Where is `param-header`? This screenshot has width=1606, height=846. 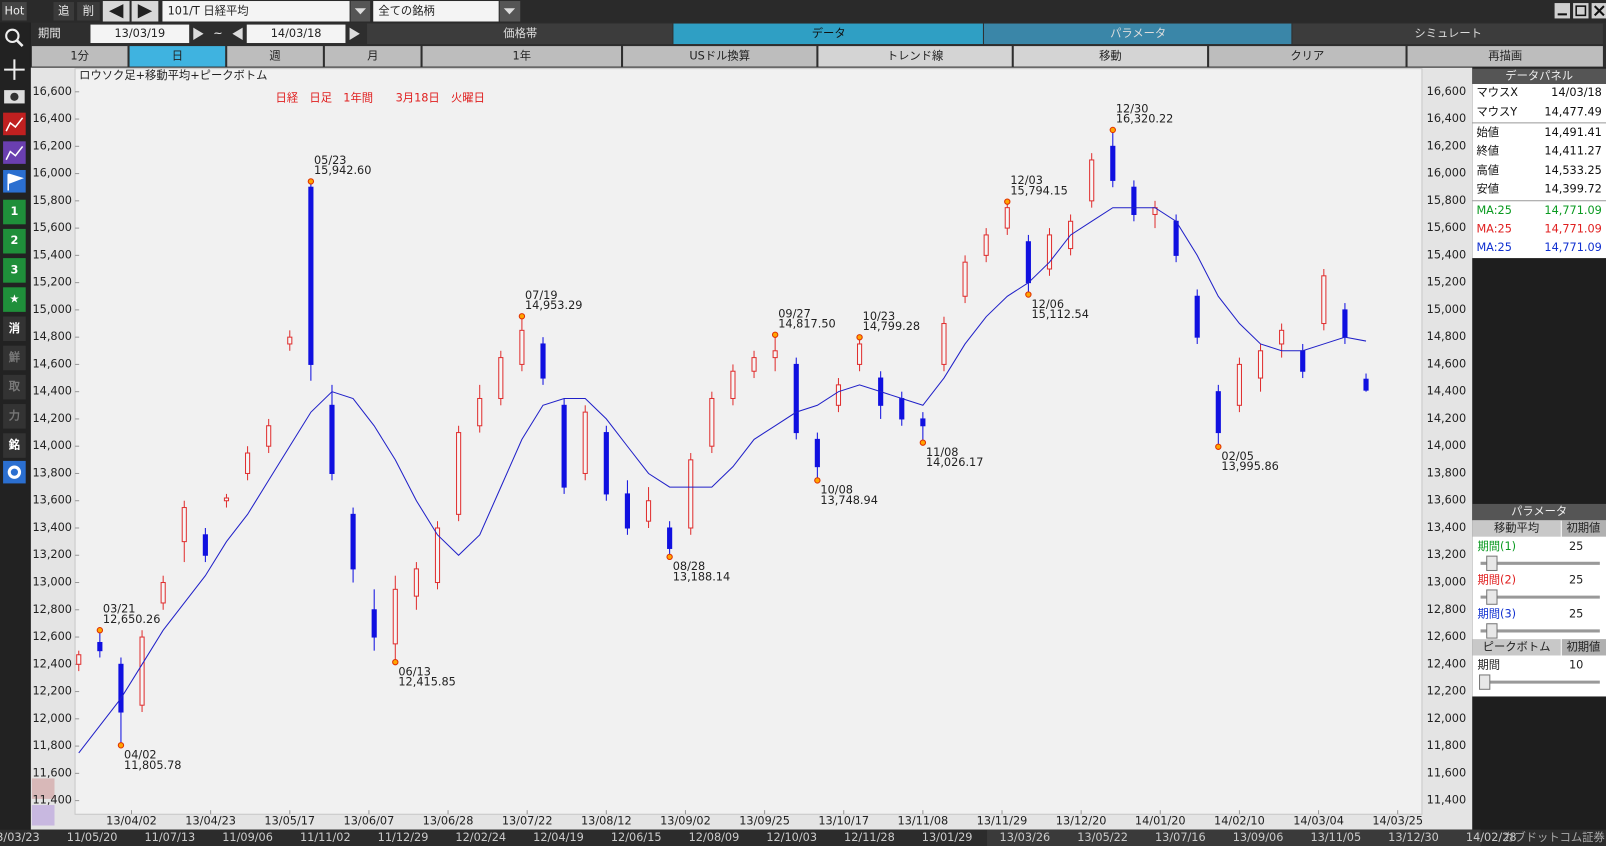 param-header is located at coordinates (1516, 528).